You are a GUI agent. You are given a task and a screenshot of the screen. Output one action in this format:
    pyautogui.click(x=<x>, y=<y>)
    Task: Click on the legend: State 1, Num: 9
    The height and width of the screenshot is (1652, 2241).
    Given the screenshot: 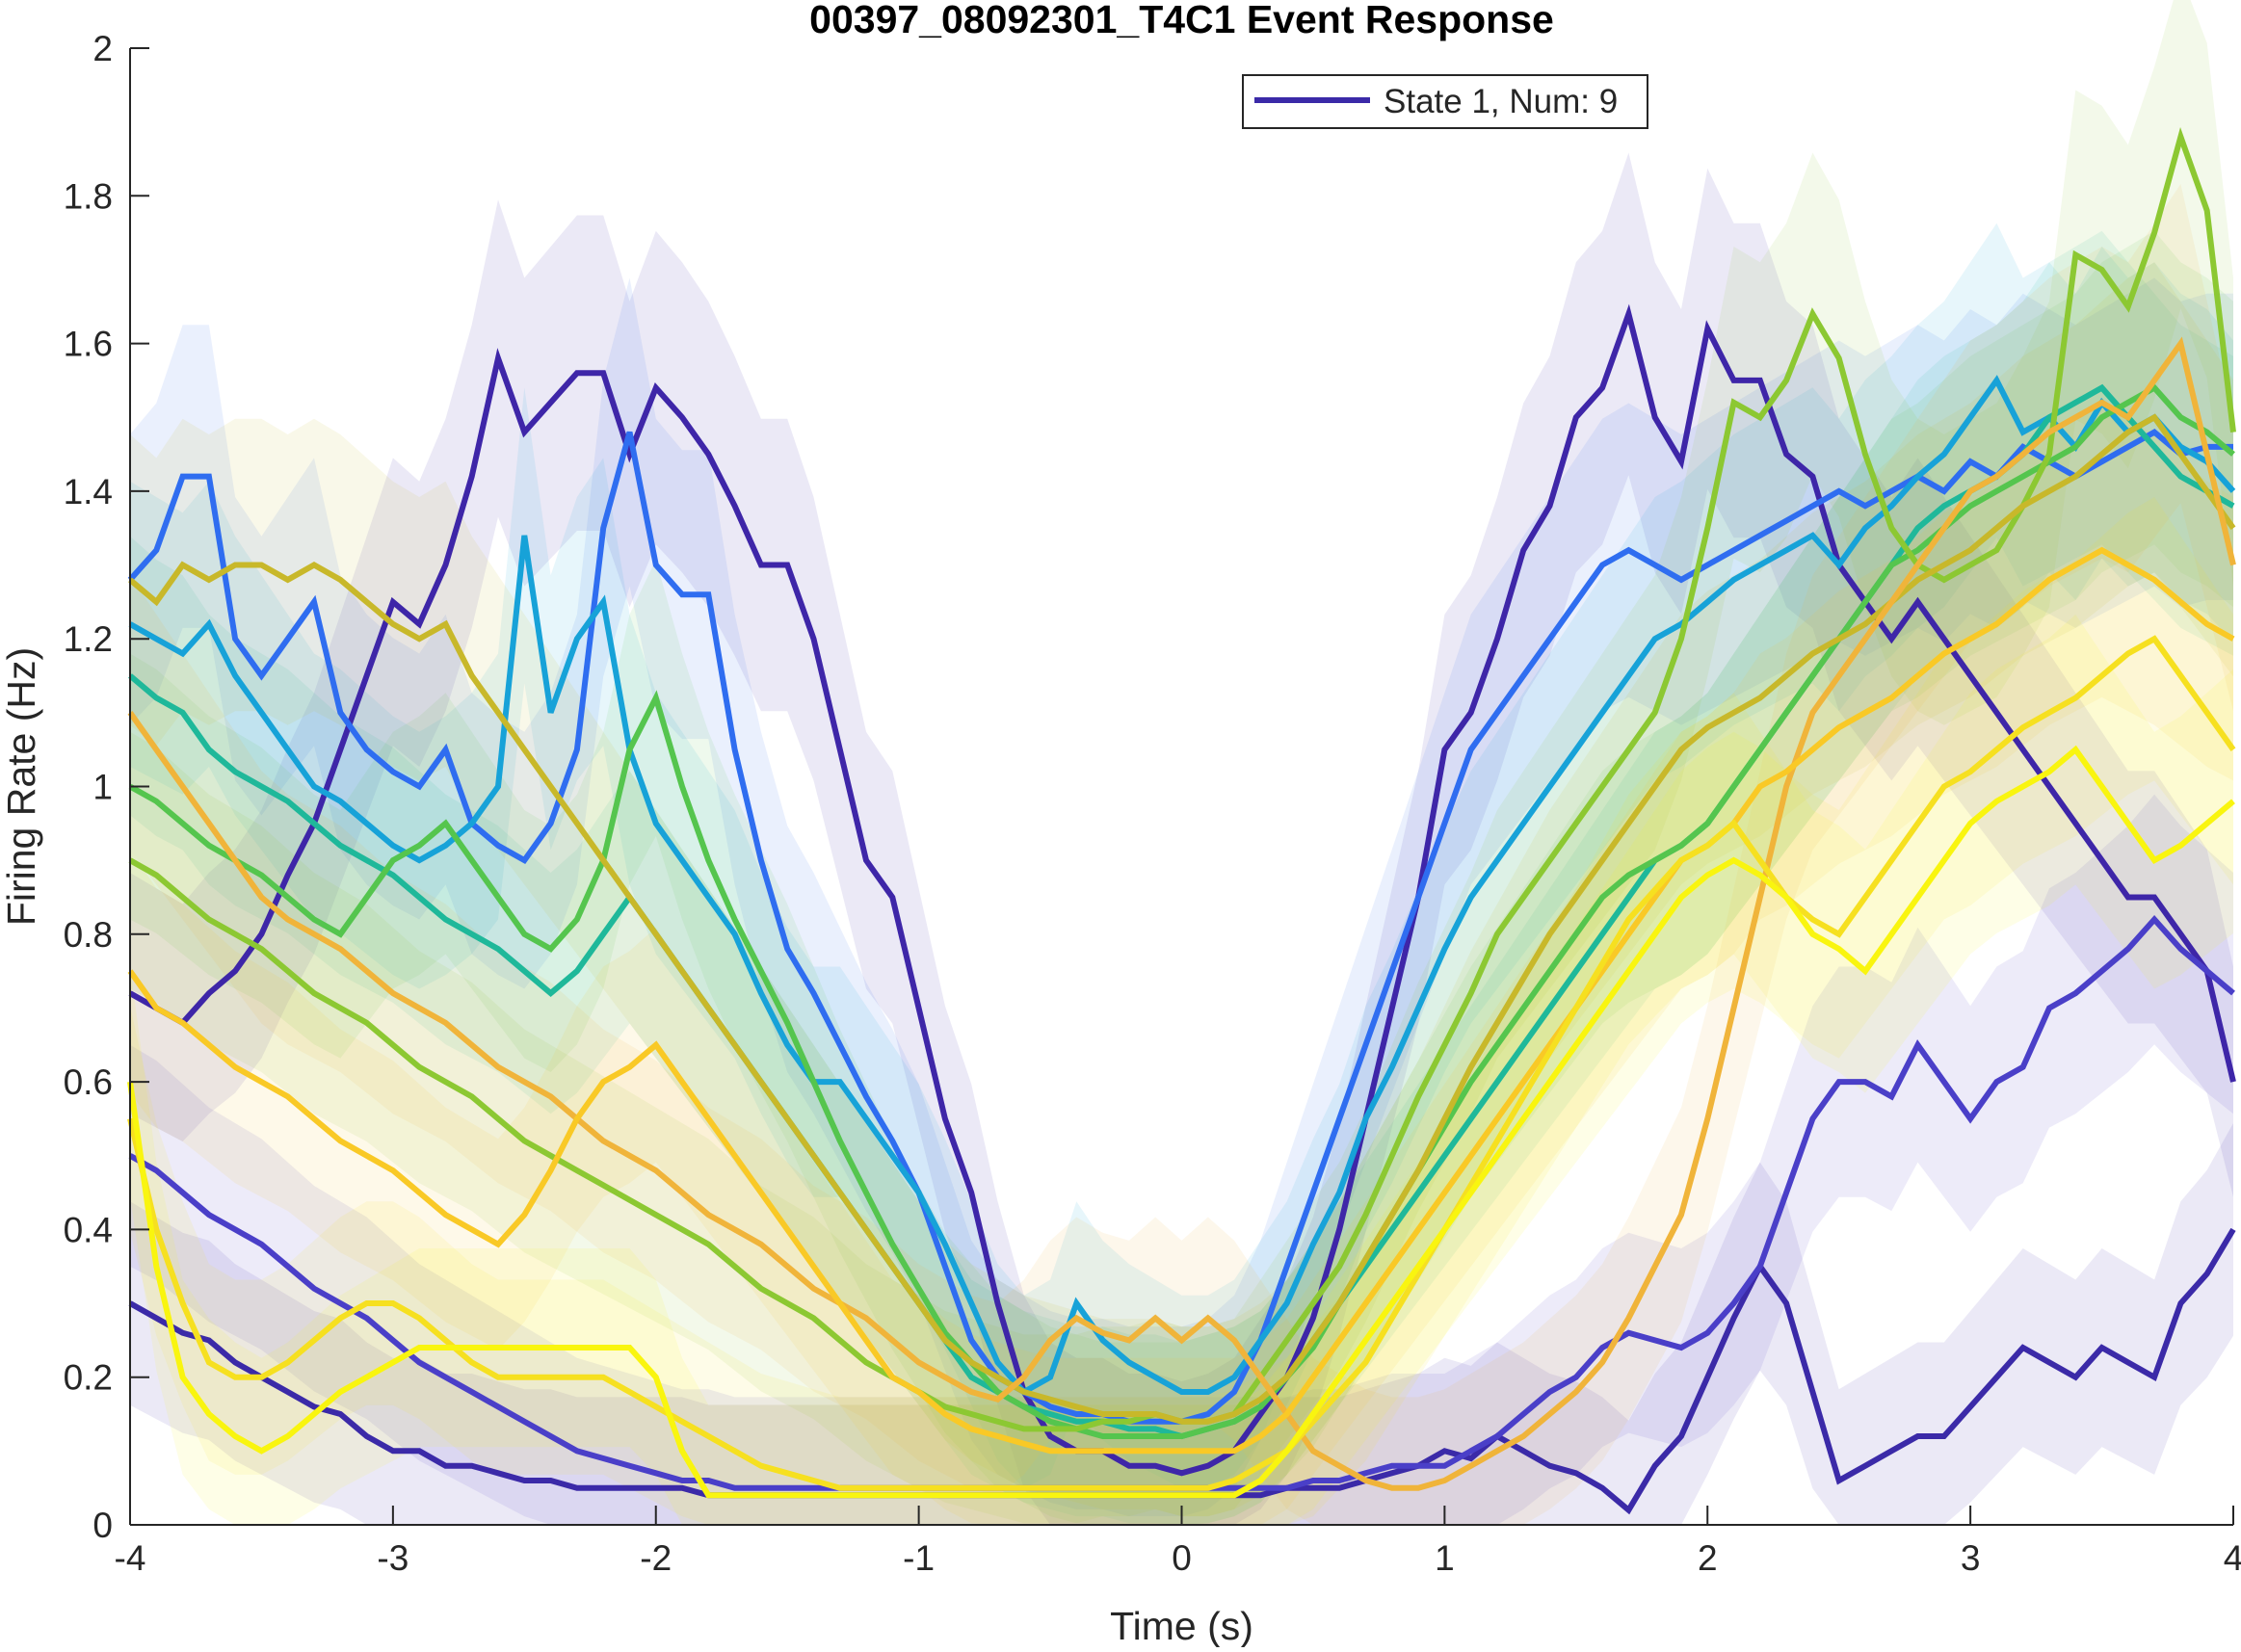 What is the action you would take?
    pyautogui.click(x=1445, y=101)
    